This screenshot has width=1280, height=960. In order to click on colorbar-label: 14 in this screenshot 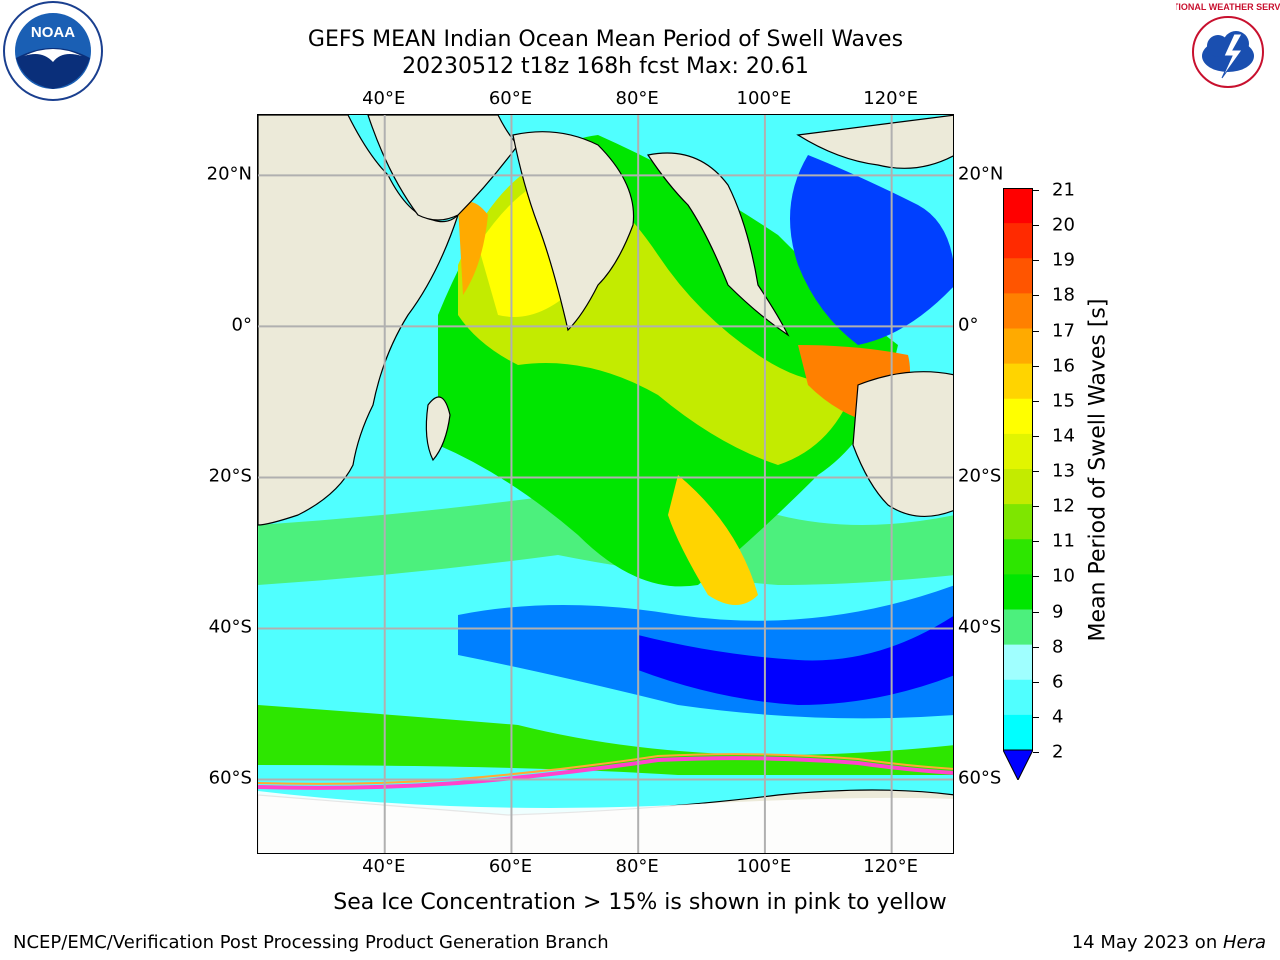, I will do `click(1063, 436)`.